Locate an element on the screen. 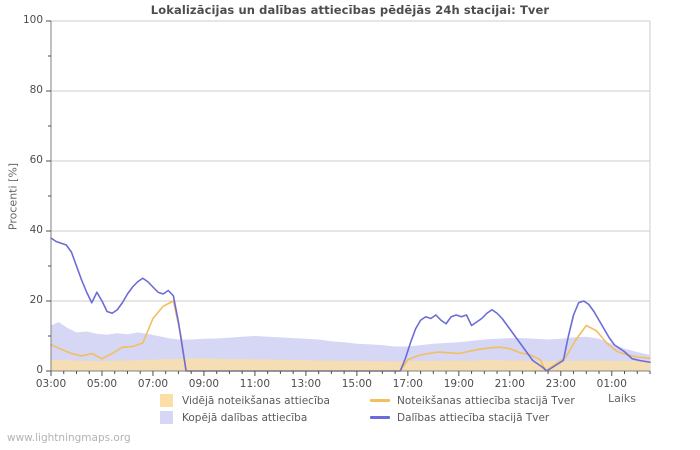  legend-item-total-participation: Kopējā dalības attiecība is located at coordinates (265, 417).